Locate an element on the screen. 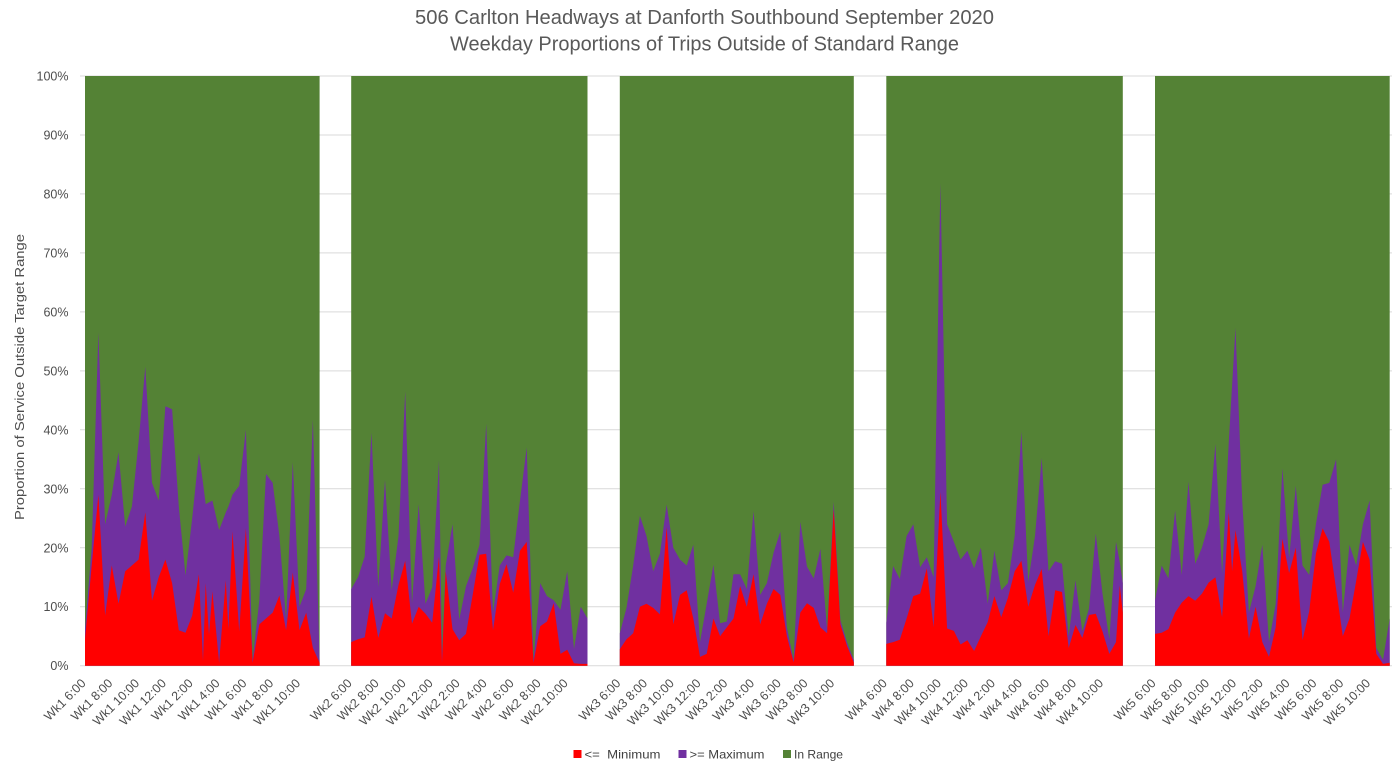 This screenshot has width=1397, height=772. svg-text: 60% is located at coordinates (55, 312).